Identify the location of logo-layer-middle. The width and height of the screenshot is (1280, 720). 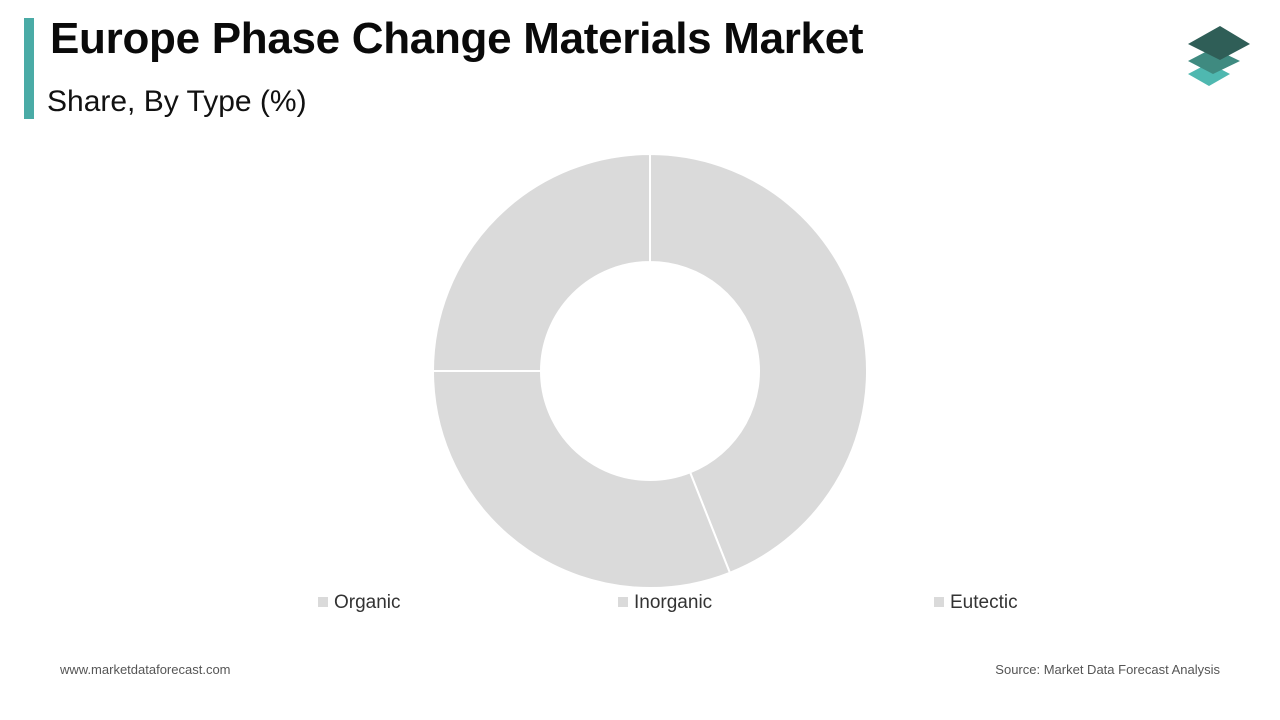
(1214, 61).